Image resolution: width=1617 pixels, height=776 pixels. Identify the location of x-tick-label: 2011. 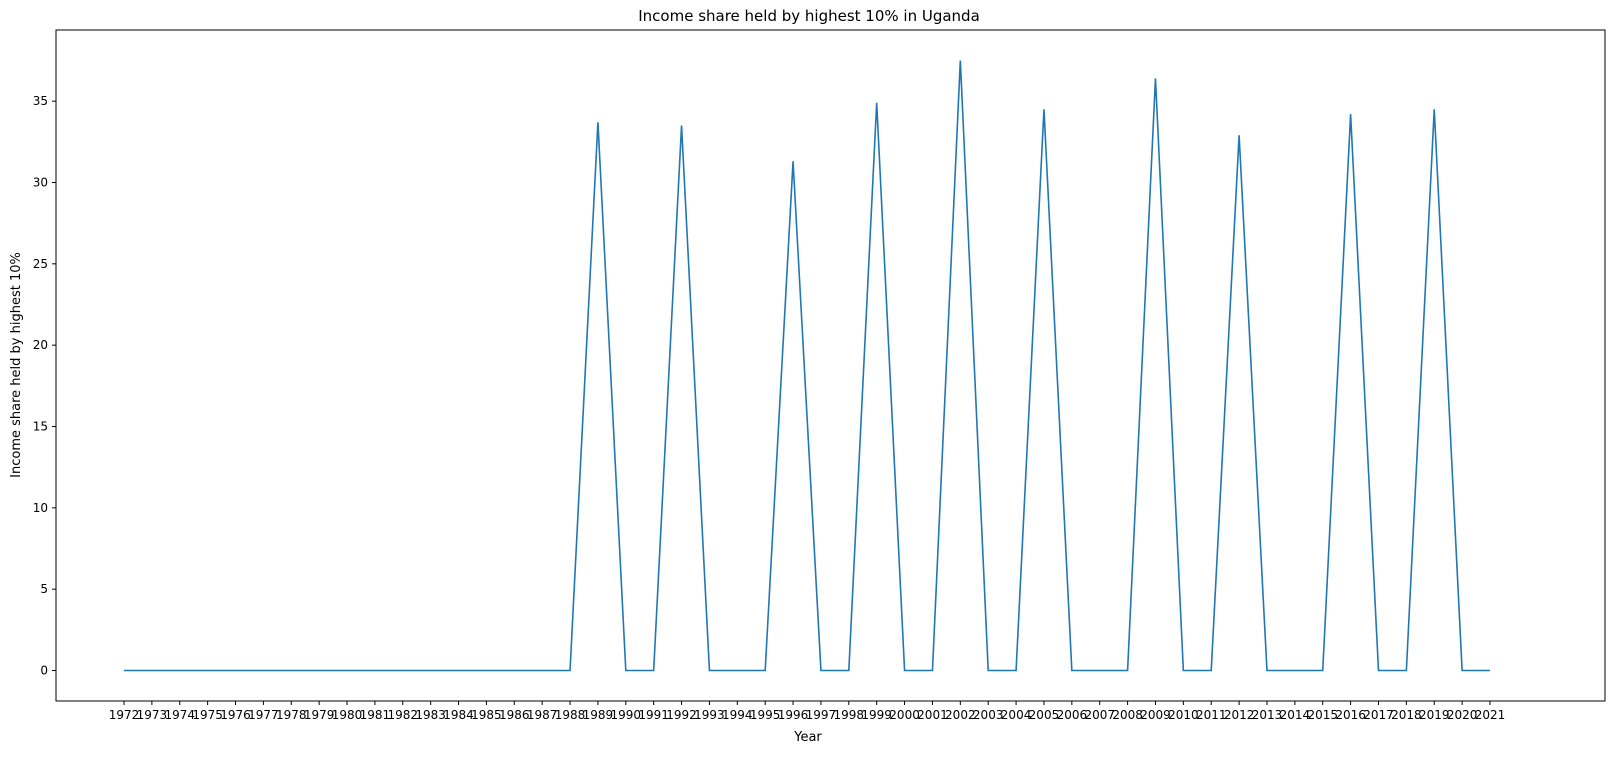
(1211, 715).